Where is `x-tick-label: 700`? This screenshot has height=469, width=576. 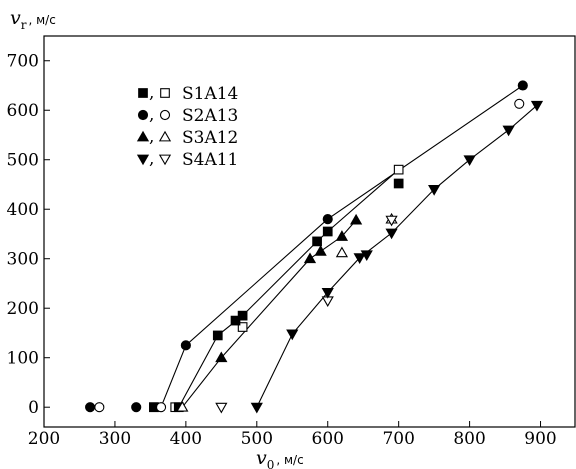
x-tick-label: 700 is located at coordinates (398, 439).